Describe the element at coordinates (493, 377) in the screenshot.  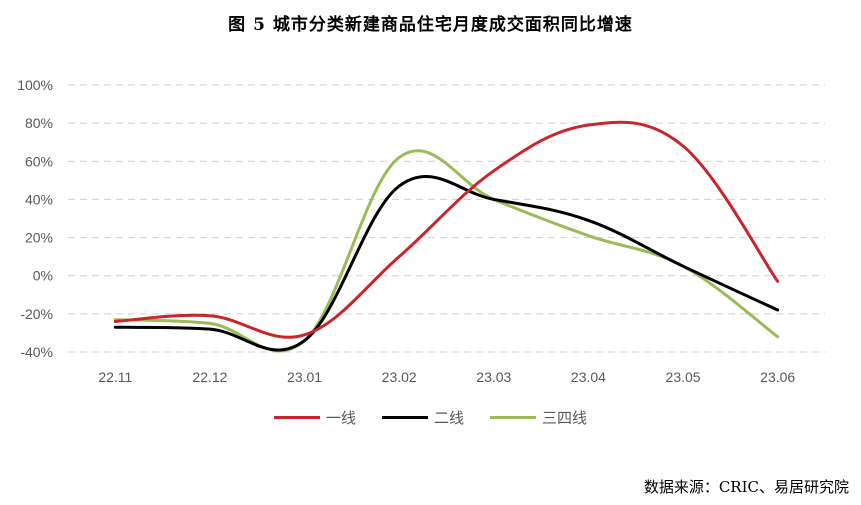
I see `x-tick-label: 23.03` at that location.